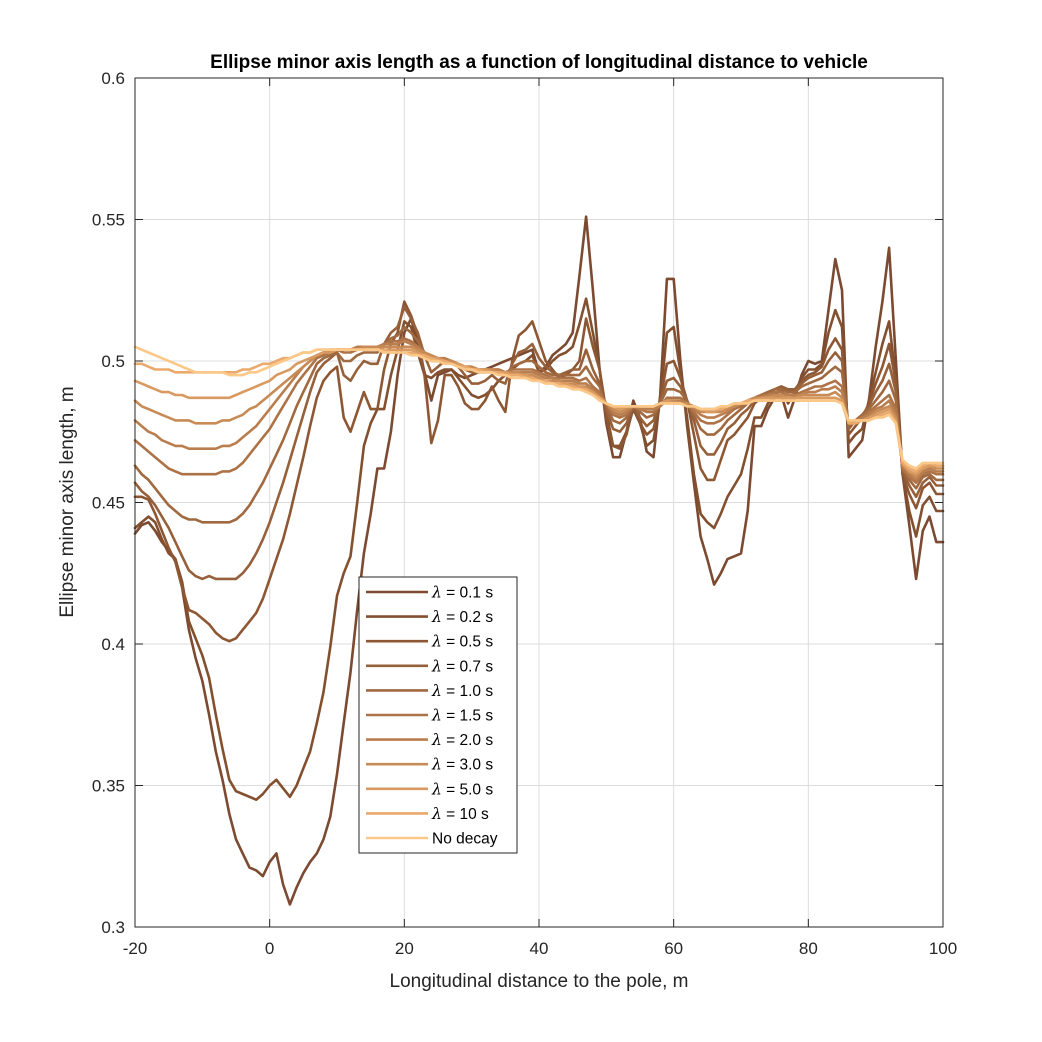 The image size is (1042, 1042). I want to click on legend-label: No decay, so click(465, 839).